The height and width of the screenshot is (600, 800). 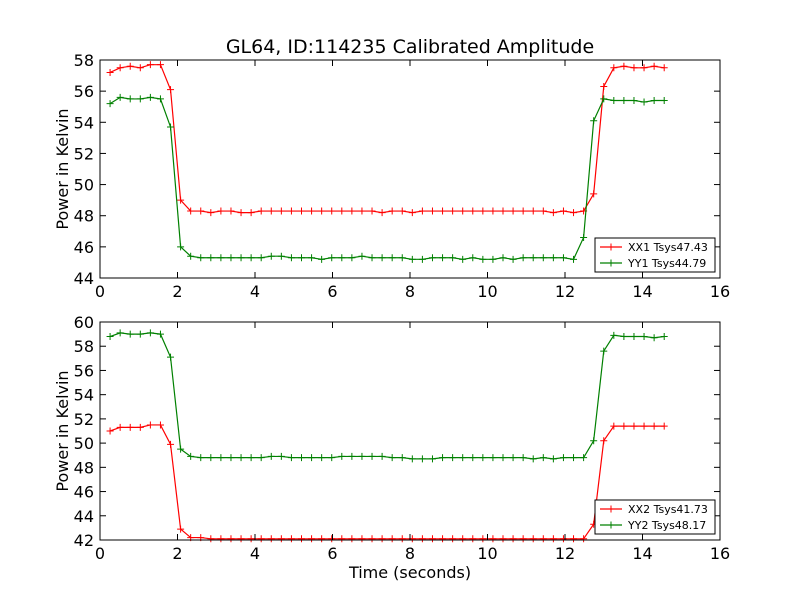 I want to click on top-x-tick-label: 6, so click(x=332, y=291).